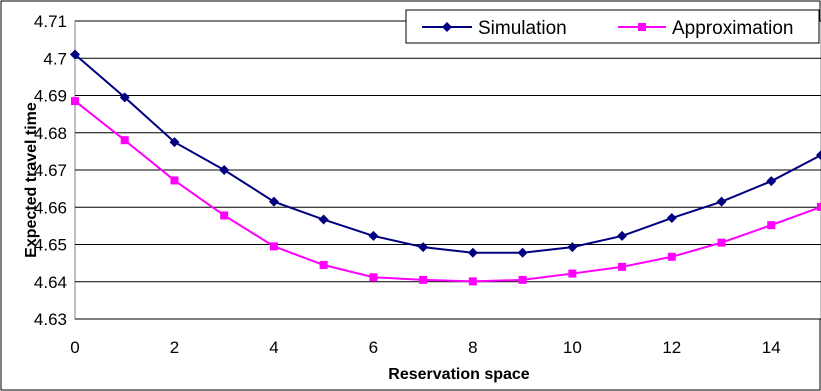 This screenshot has width=821, height=391. I want to click on y-tick-label: 4.64, so click(50, 282).